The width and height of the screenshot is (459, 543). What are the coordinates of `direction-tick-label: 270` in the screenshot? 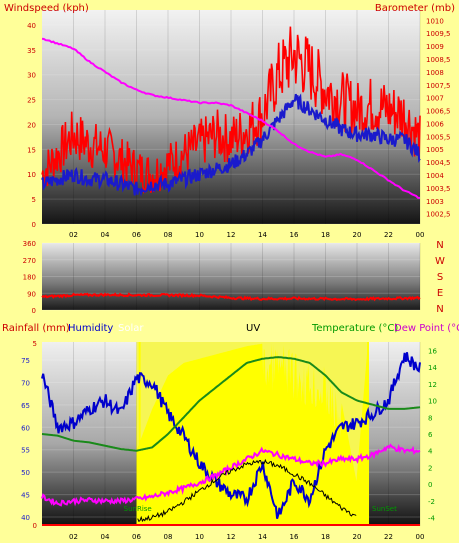 It's located at (29, 261).